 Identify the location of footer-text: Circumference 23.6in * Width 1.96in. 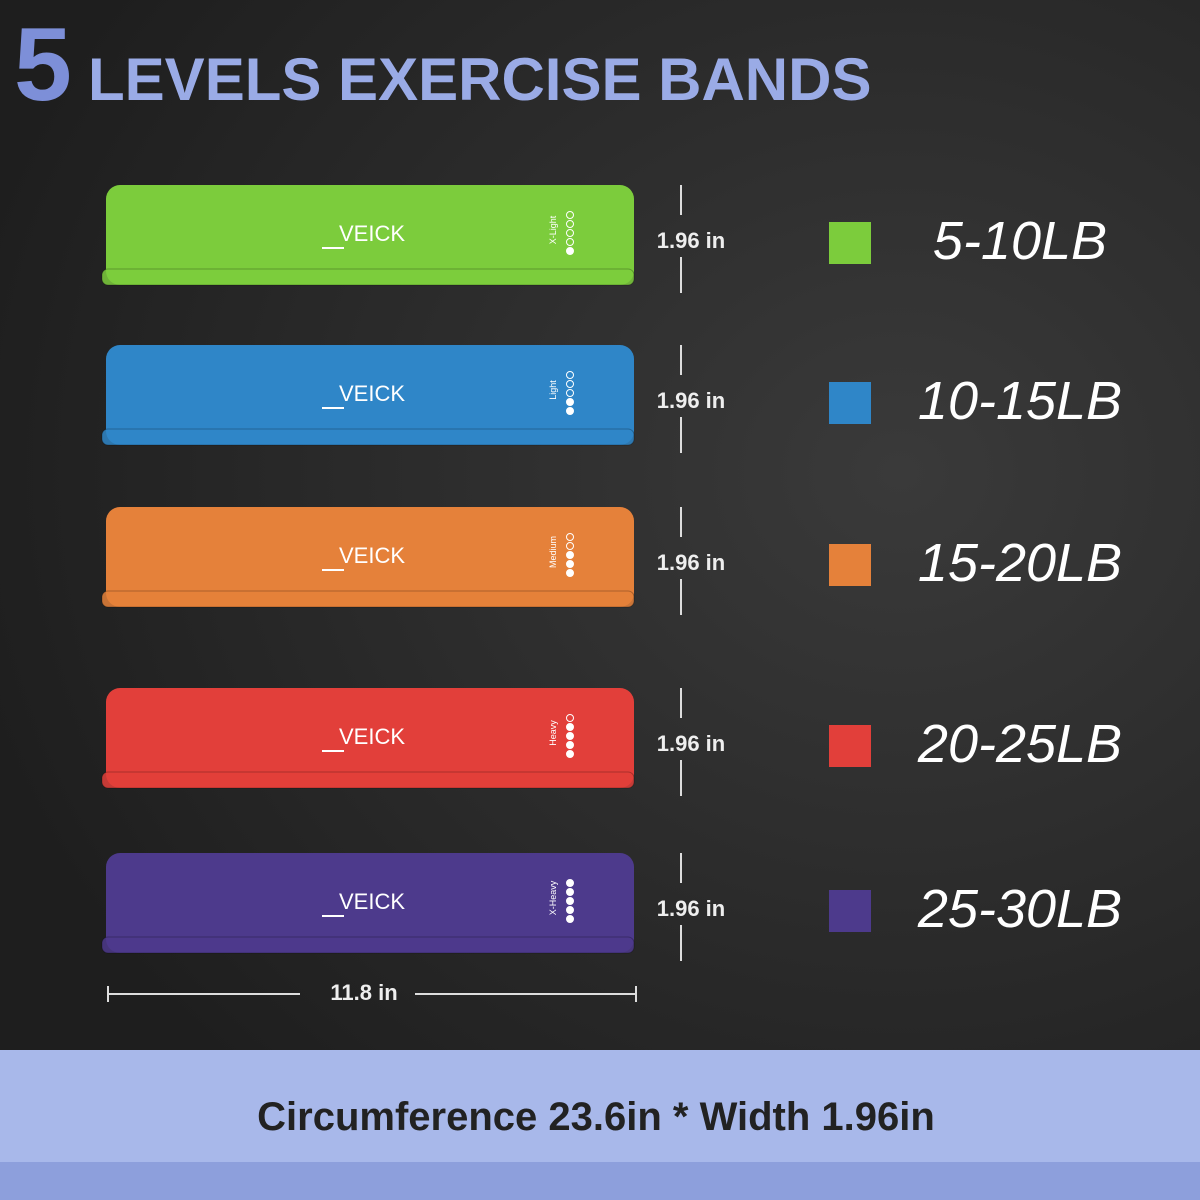
(596, 1117).